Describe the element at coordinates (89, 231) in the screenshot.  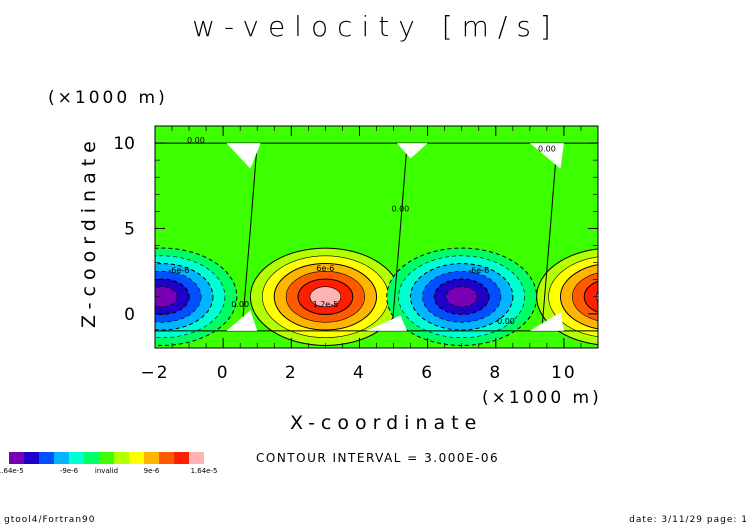
I see `y-axis-label: Z-coordinate` at that location.